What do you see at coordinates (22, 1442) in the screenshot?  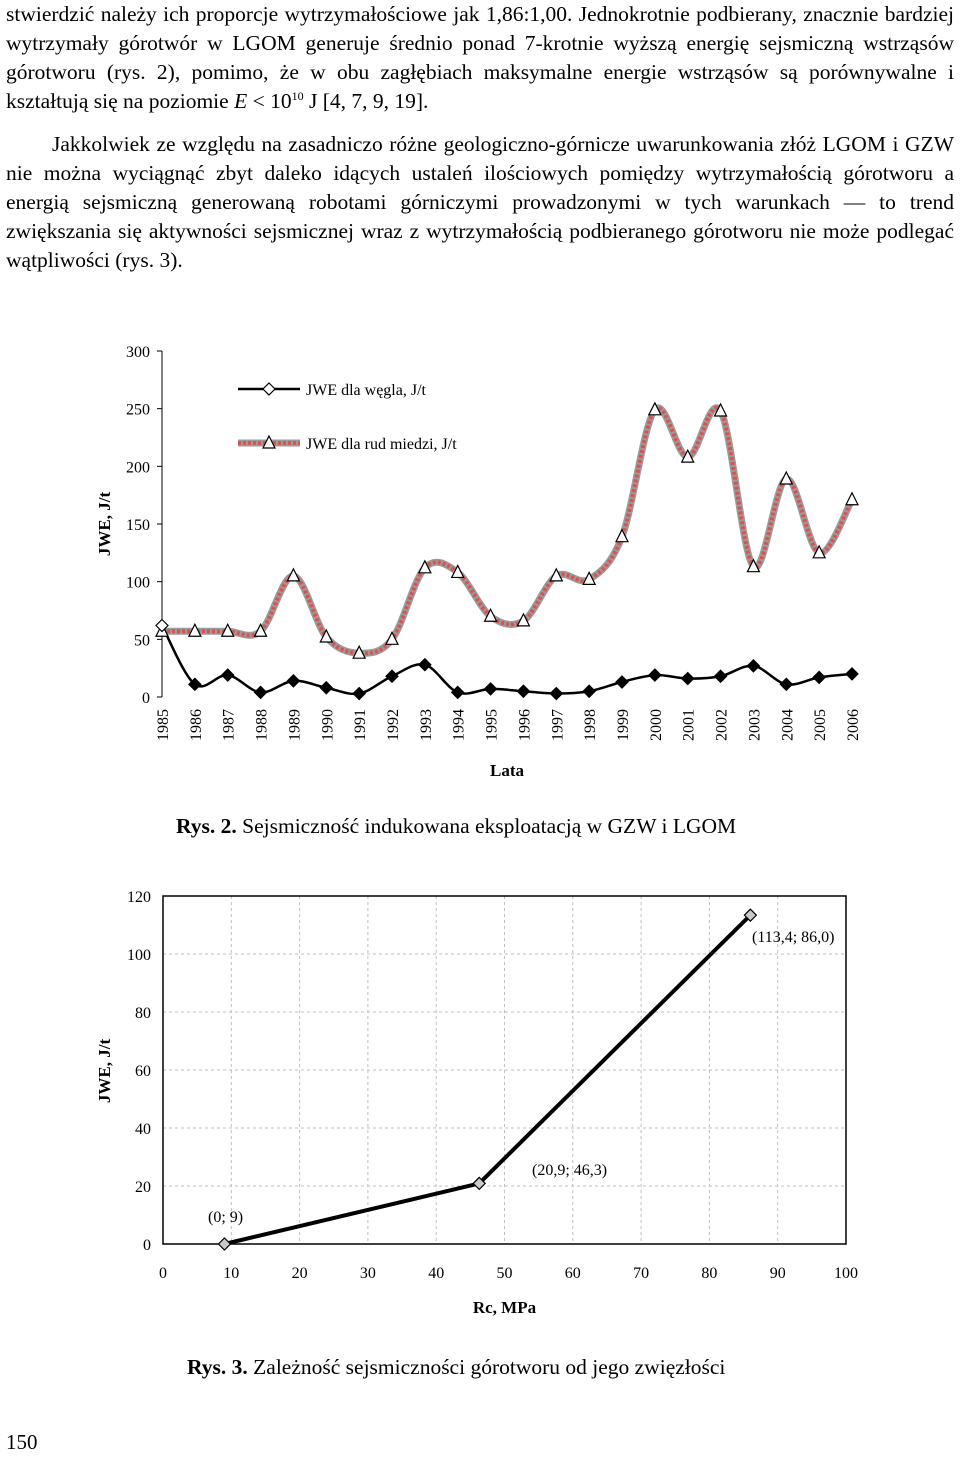 I see `page-number: 150` at bounding box center [22, 1442].